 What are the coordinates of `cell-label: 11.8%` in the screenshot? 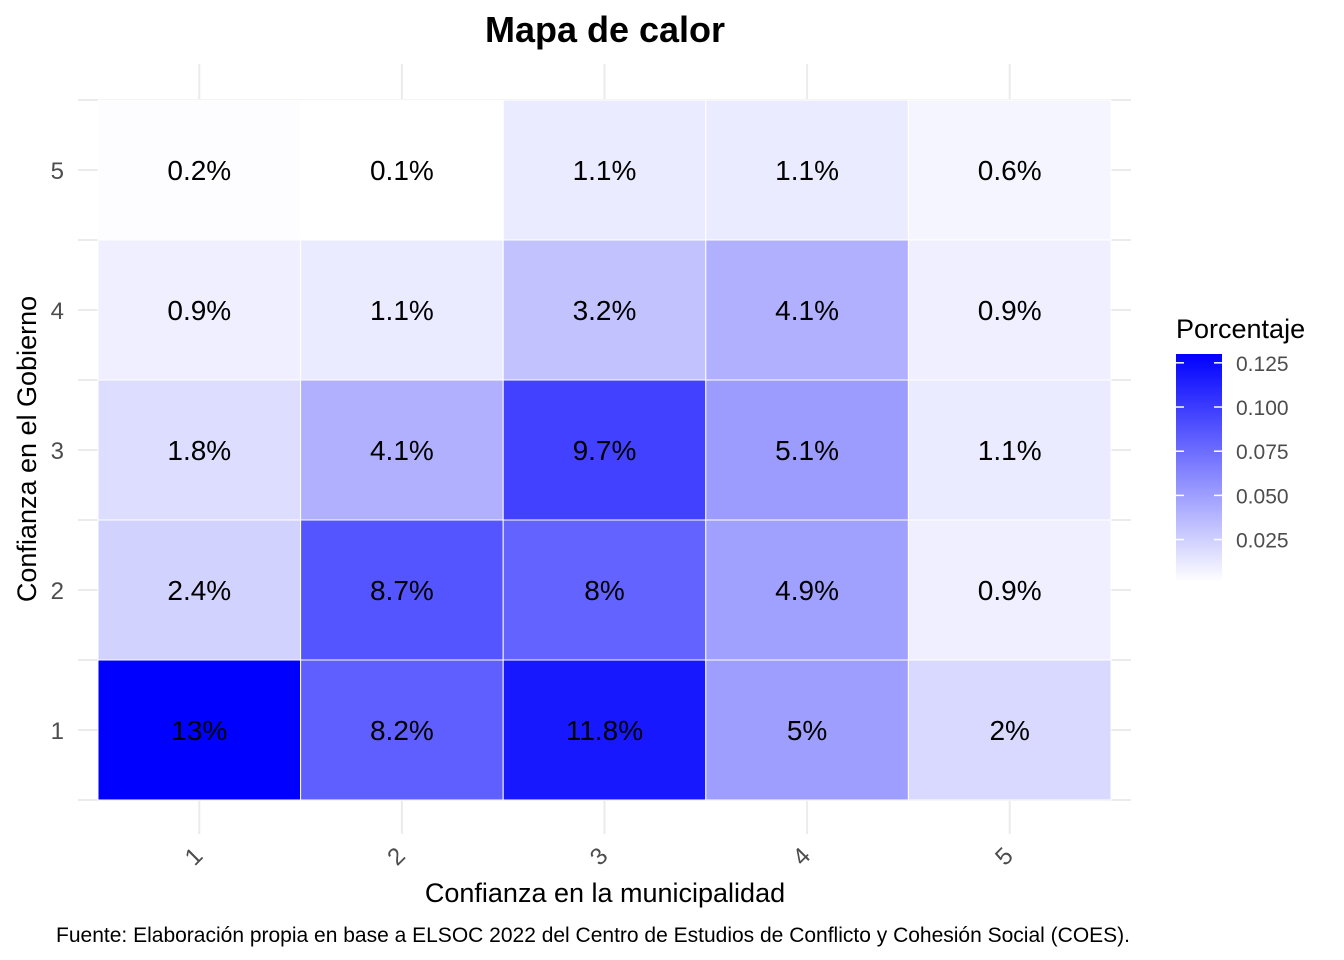 It's located at (604, 730).